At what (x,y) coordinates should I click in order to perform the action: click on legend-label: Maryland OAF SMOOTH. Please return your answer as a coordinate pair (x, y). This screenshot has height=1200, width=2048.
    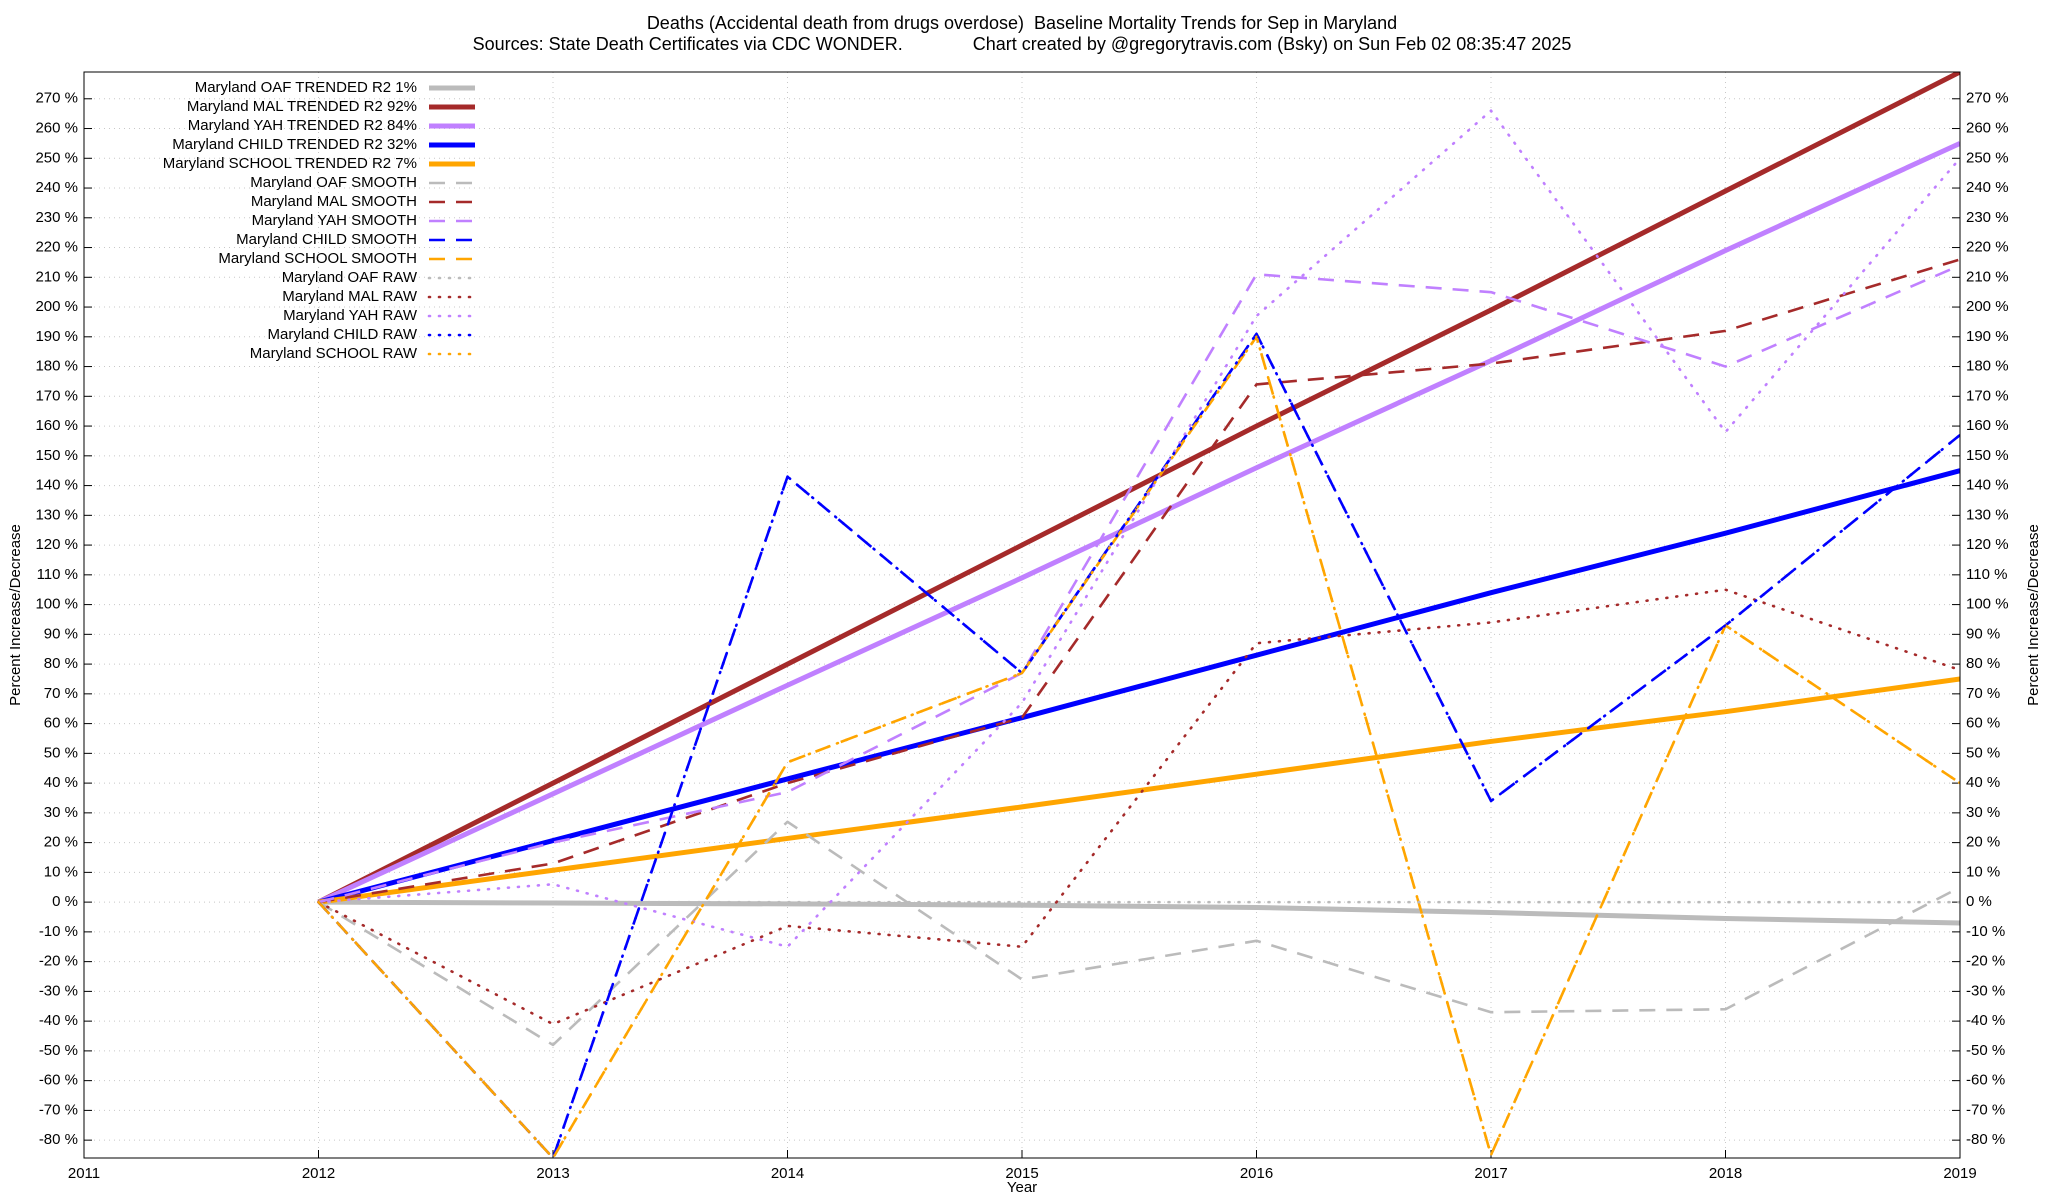
    Looking at the image, I should click on (333, 182).